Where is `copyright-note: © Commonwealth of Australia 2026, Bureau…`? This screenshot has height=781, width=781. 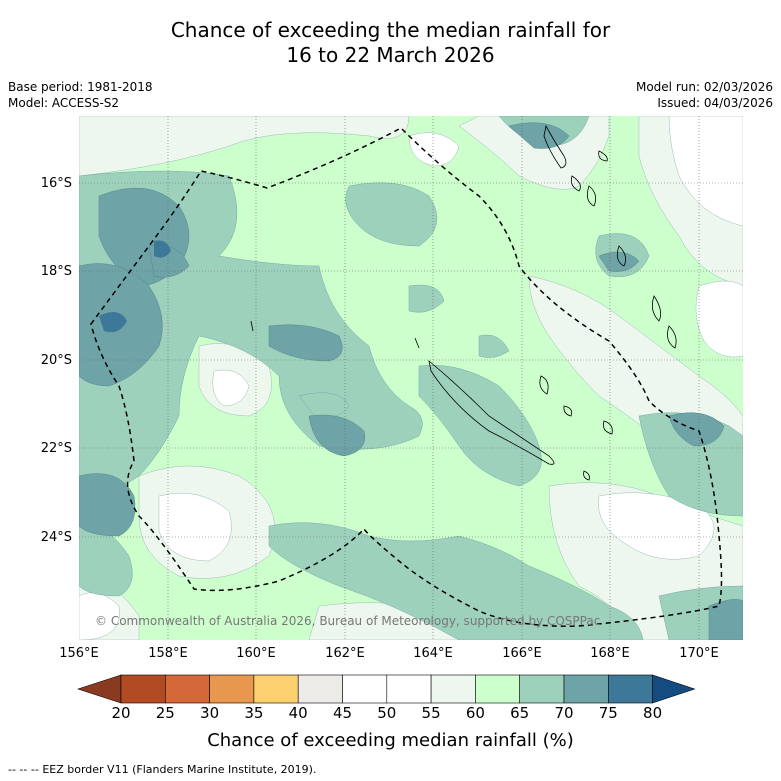
copyright-note: © Commonwealth of Australia 2026, Bureau… is located at coordinates (348, 621).